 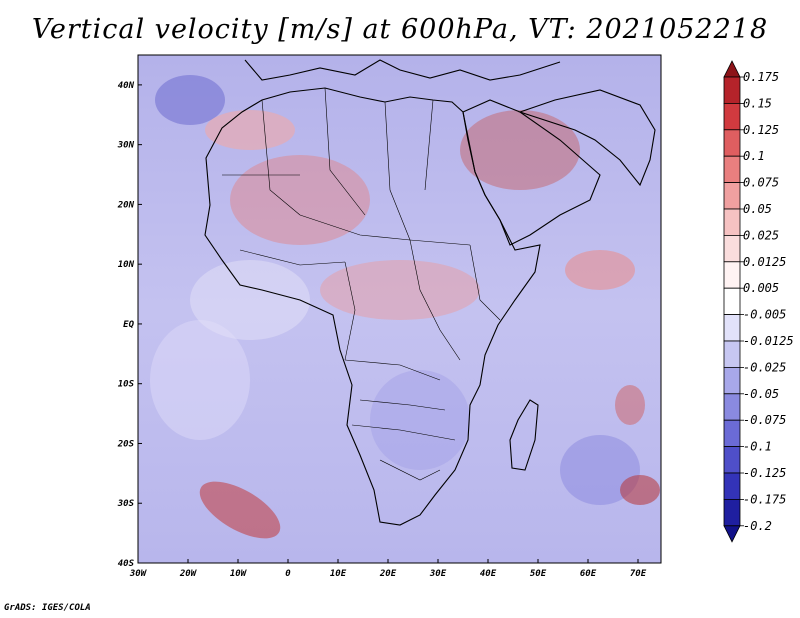 What do you see at coordinates (768, 341) in the screenshot?
I see `colorbar-label: -0.0125` at bounding box center [768, 341].